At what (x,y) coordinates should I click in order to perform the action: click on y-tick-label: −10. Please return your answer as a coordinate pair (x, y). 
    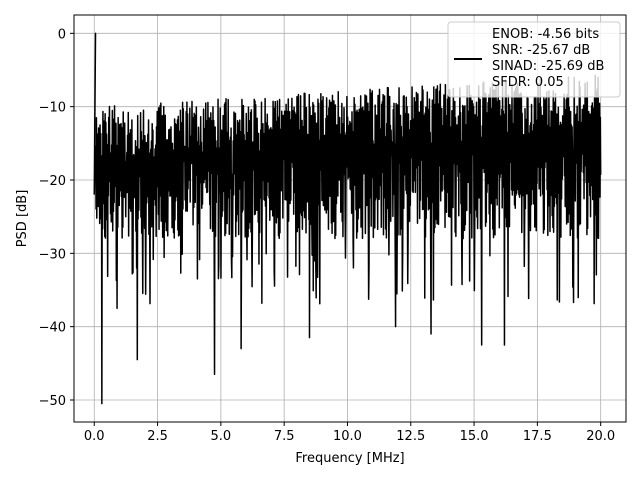
    Looking at the image, I should click on (52, 108).